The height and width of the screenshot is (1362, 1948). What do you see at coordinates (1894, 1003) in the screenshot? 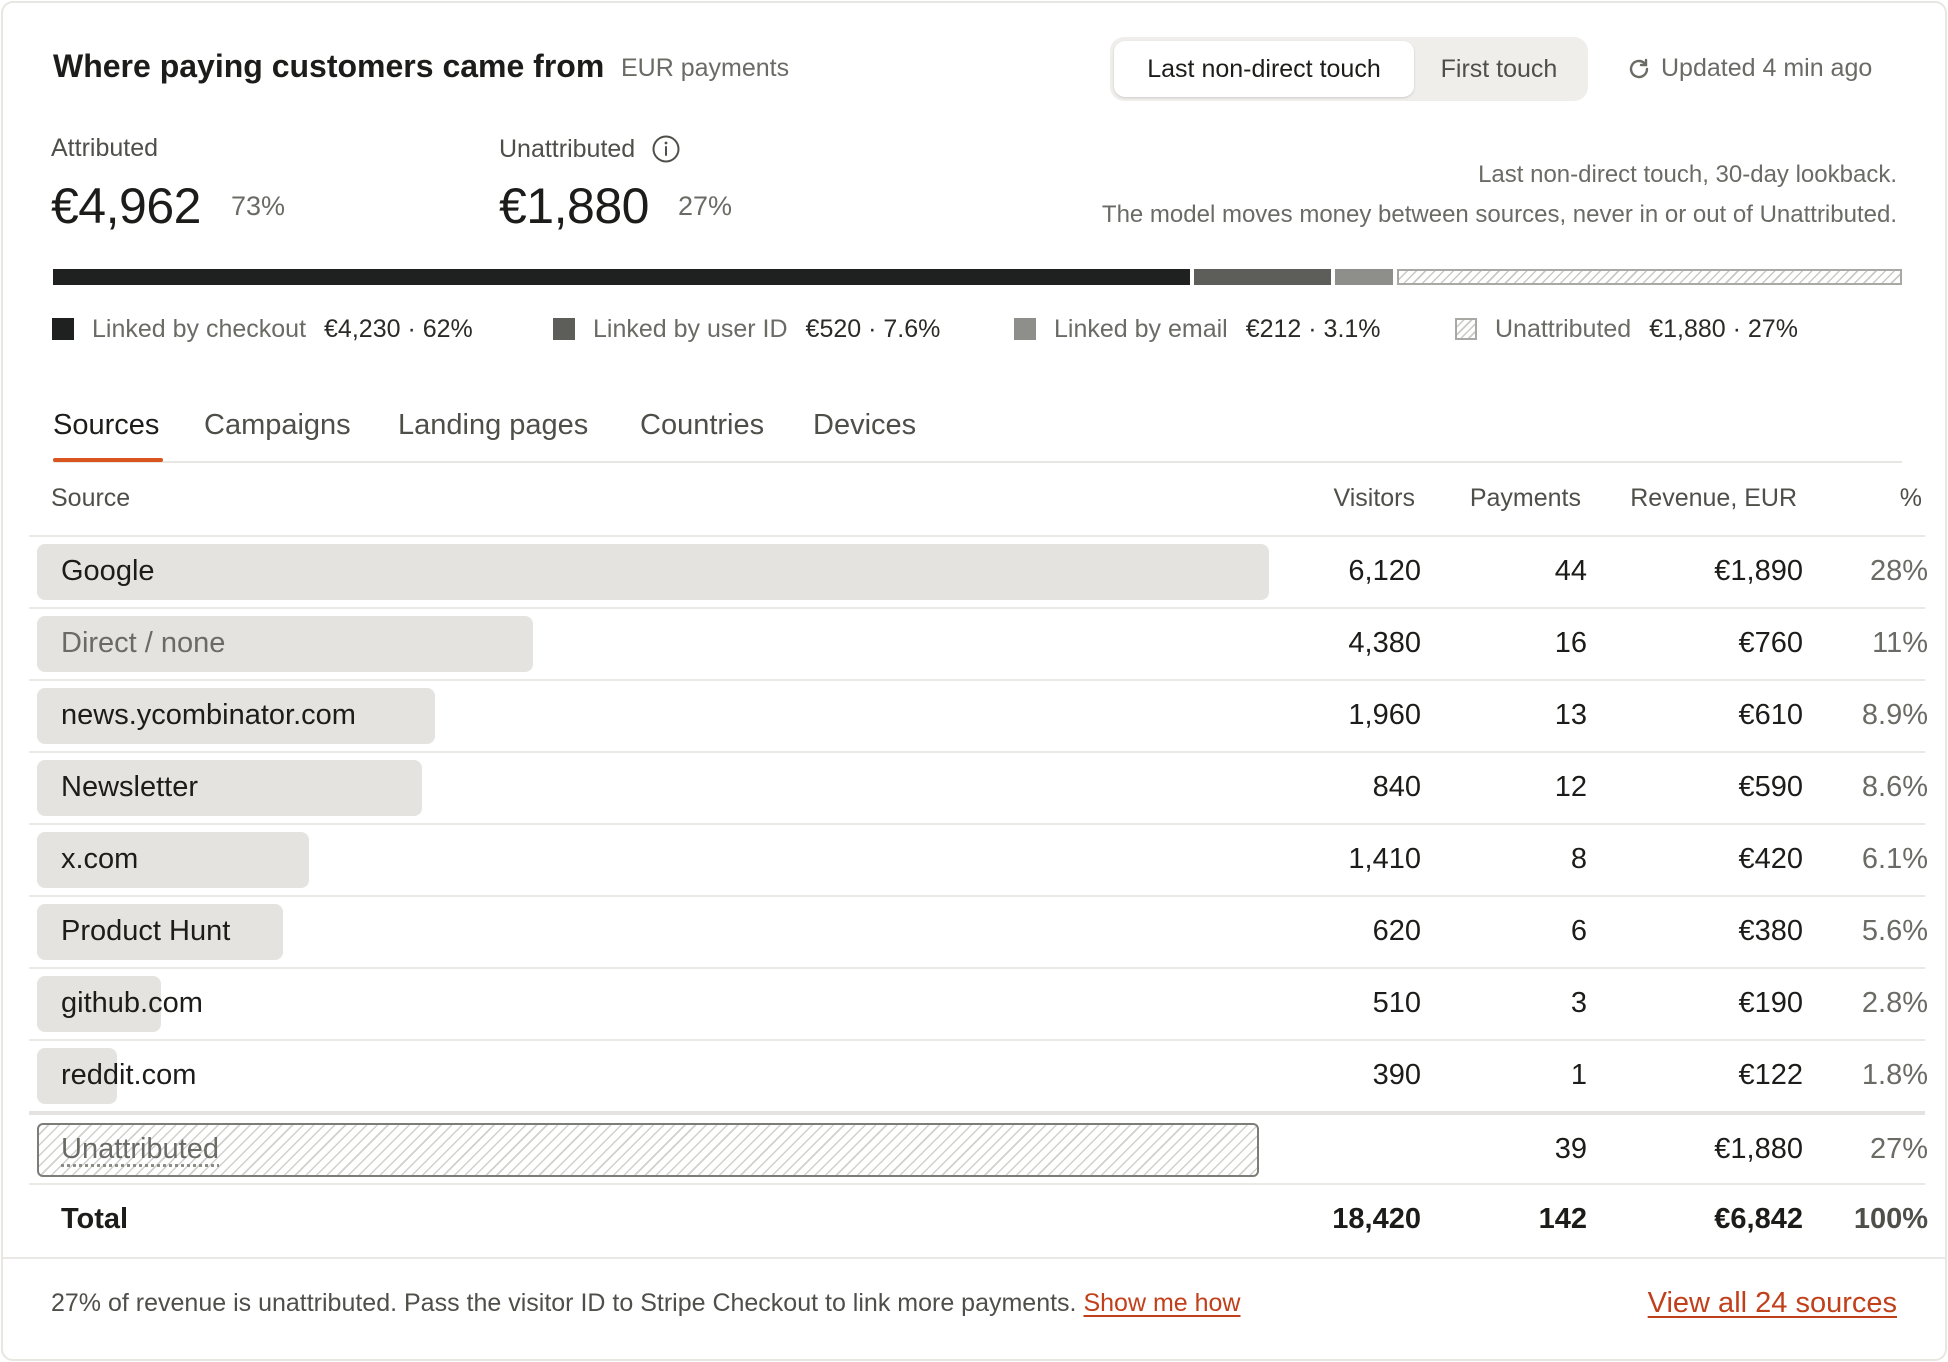
I see `percent-cell: 2.8%` at bounding box center [1894, 1003].